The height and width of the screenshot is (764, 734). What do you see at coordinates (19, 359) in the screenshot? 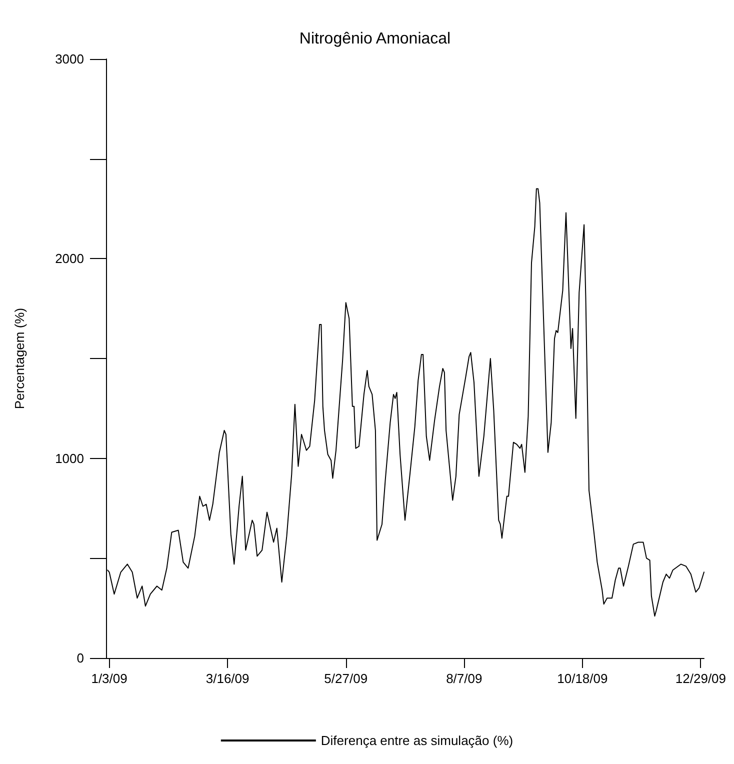
I see `y-axis-title: Percentagem (%)` at bounding box center [19, 359].